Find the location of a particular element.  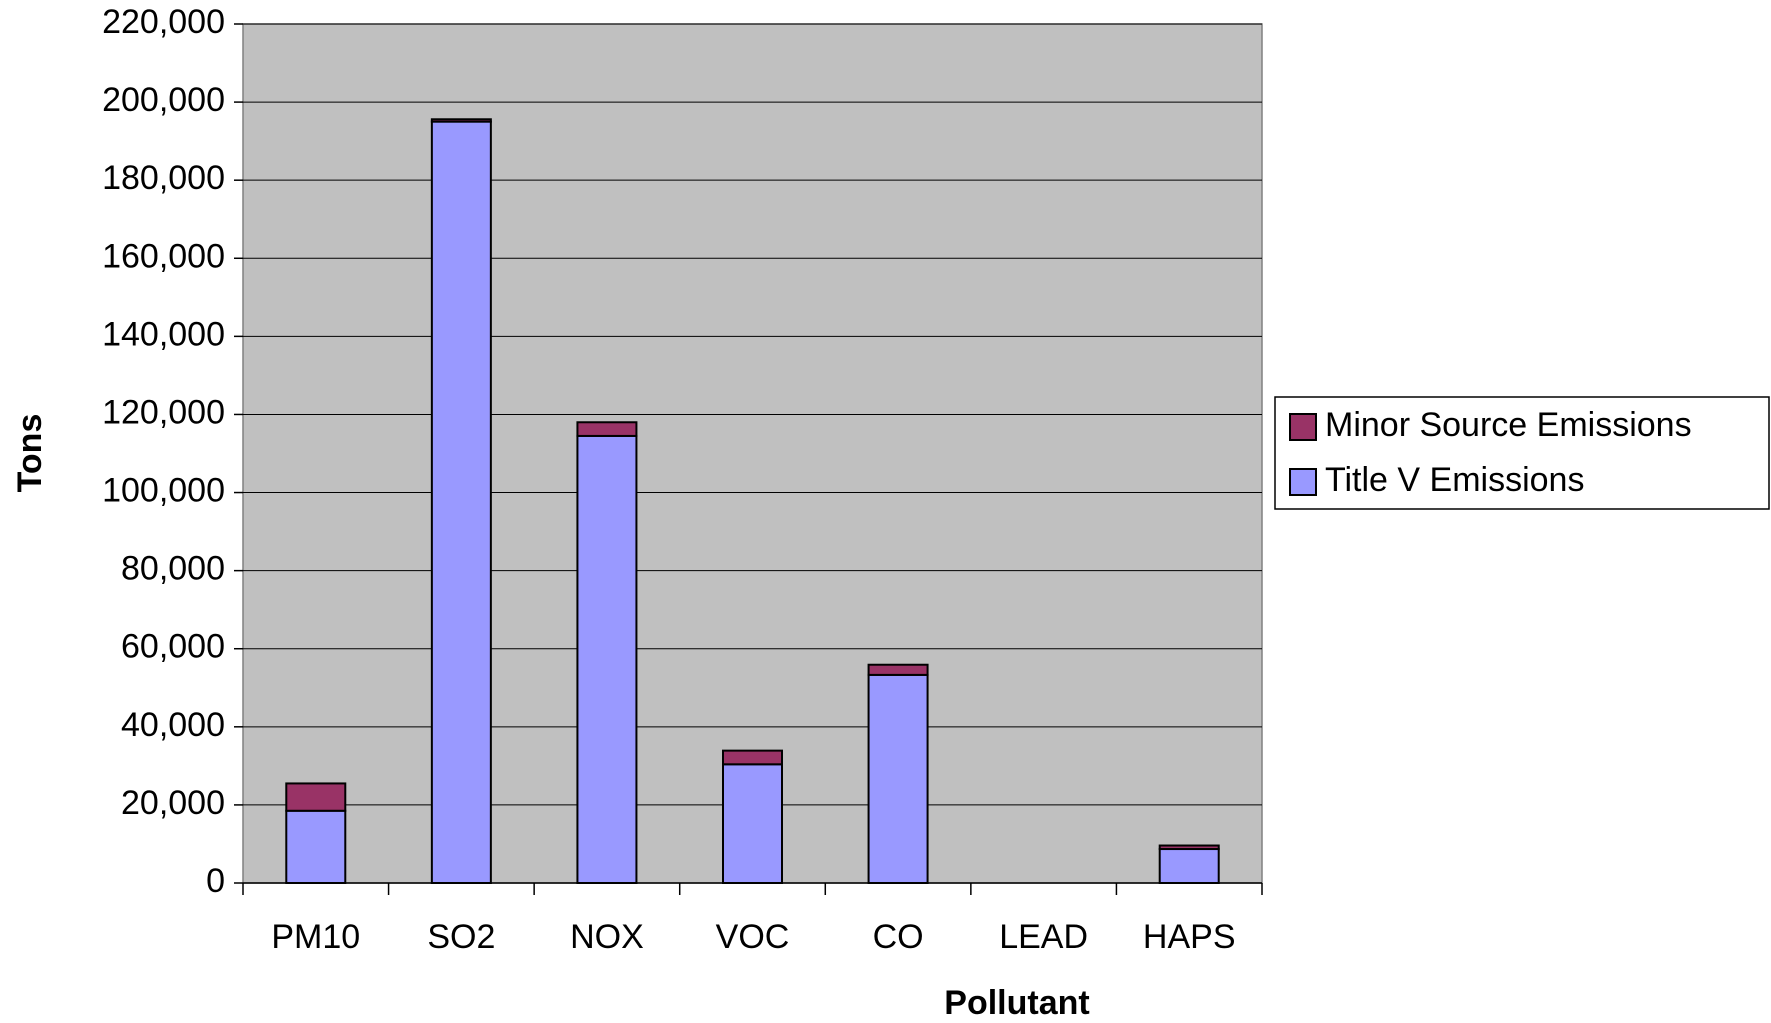

x-tick-label: CO is located at coordinates (898, 937).